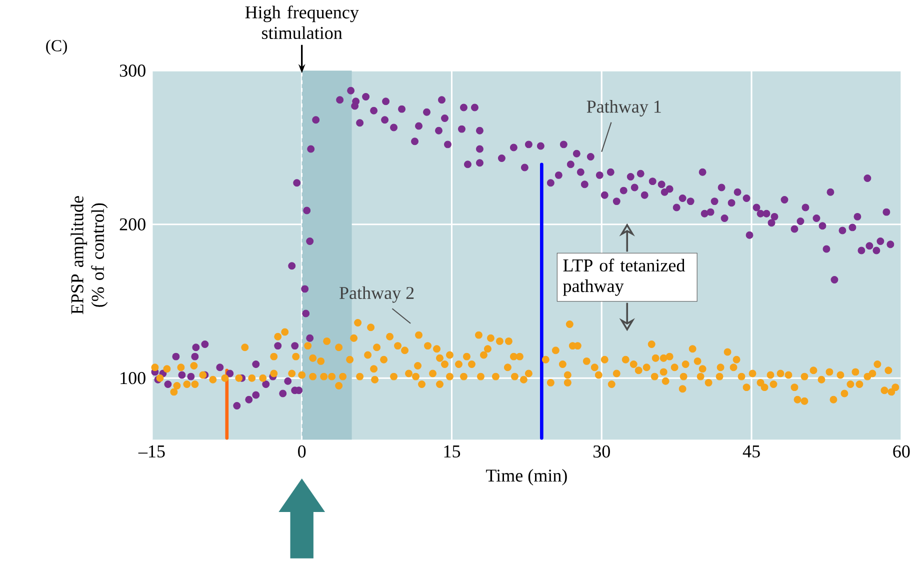  Describe the element at coordinates (133, 378) in the screenshot. I see `y-tick-label: 100` at that location.